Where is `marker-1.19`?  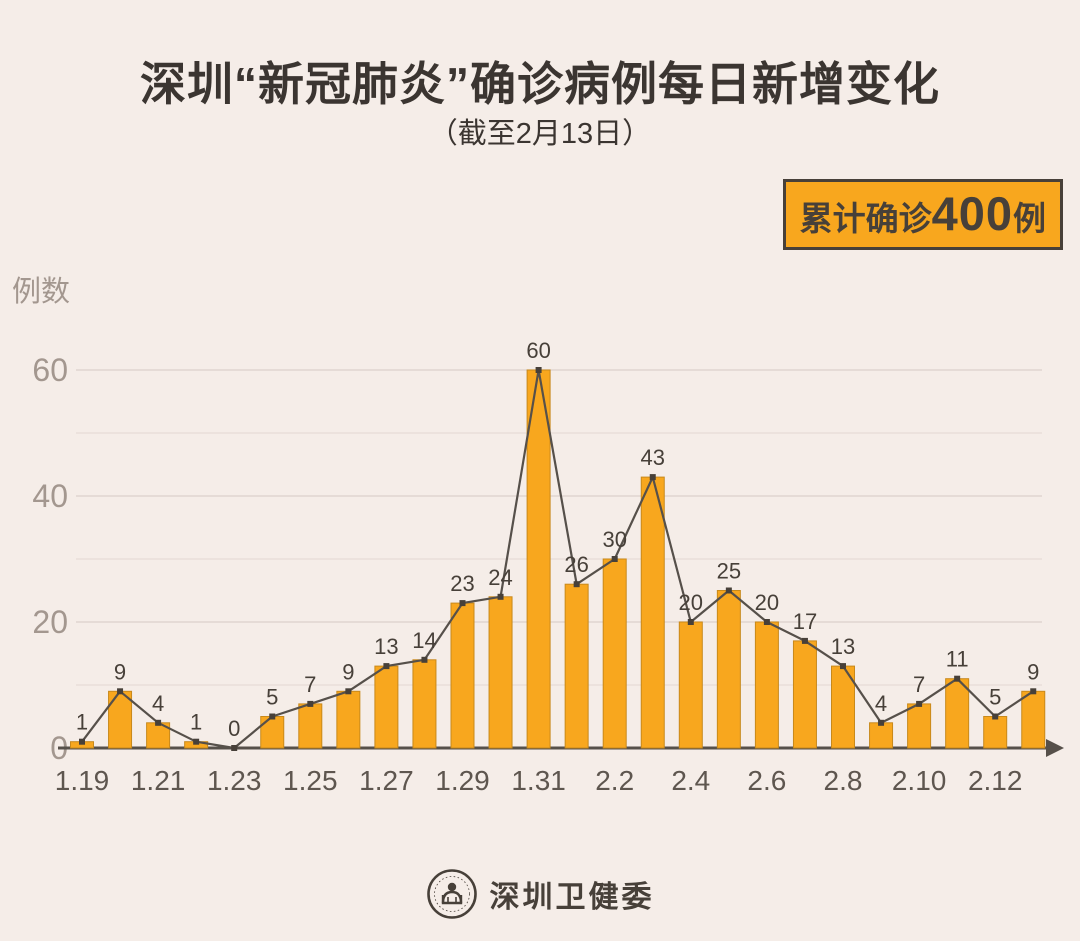 marker-1.19 is located at coordinates (82, 741).